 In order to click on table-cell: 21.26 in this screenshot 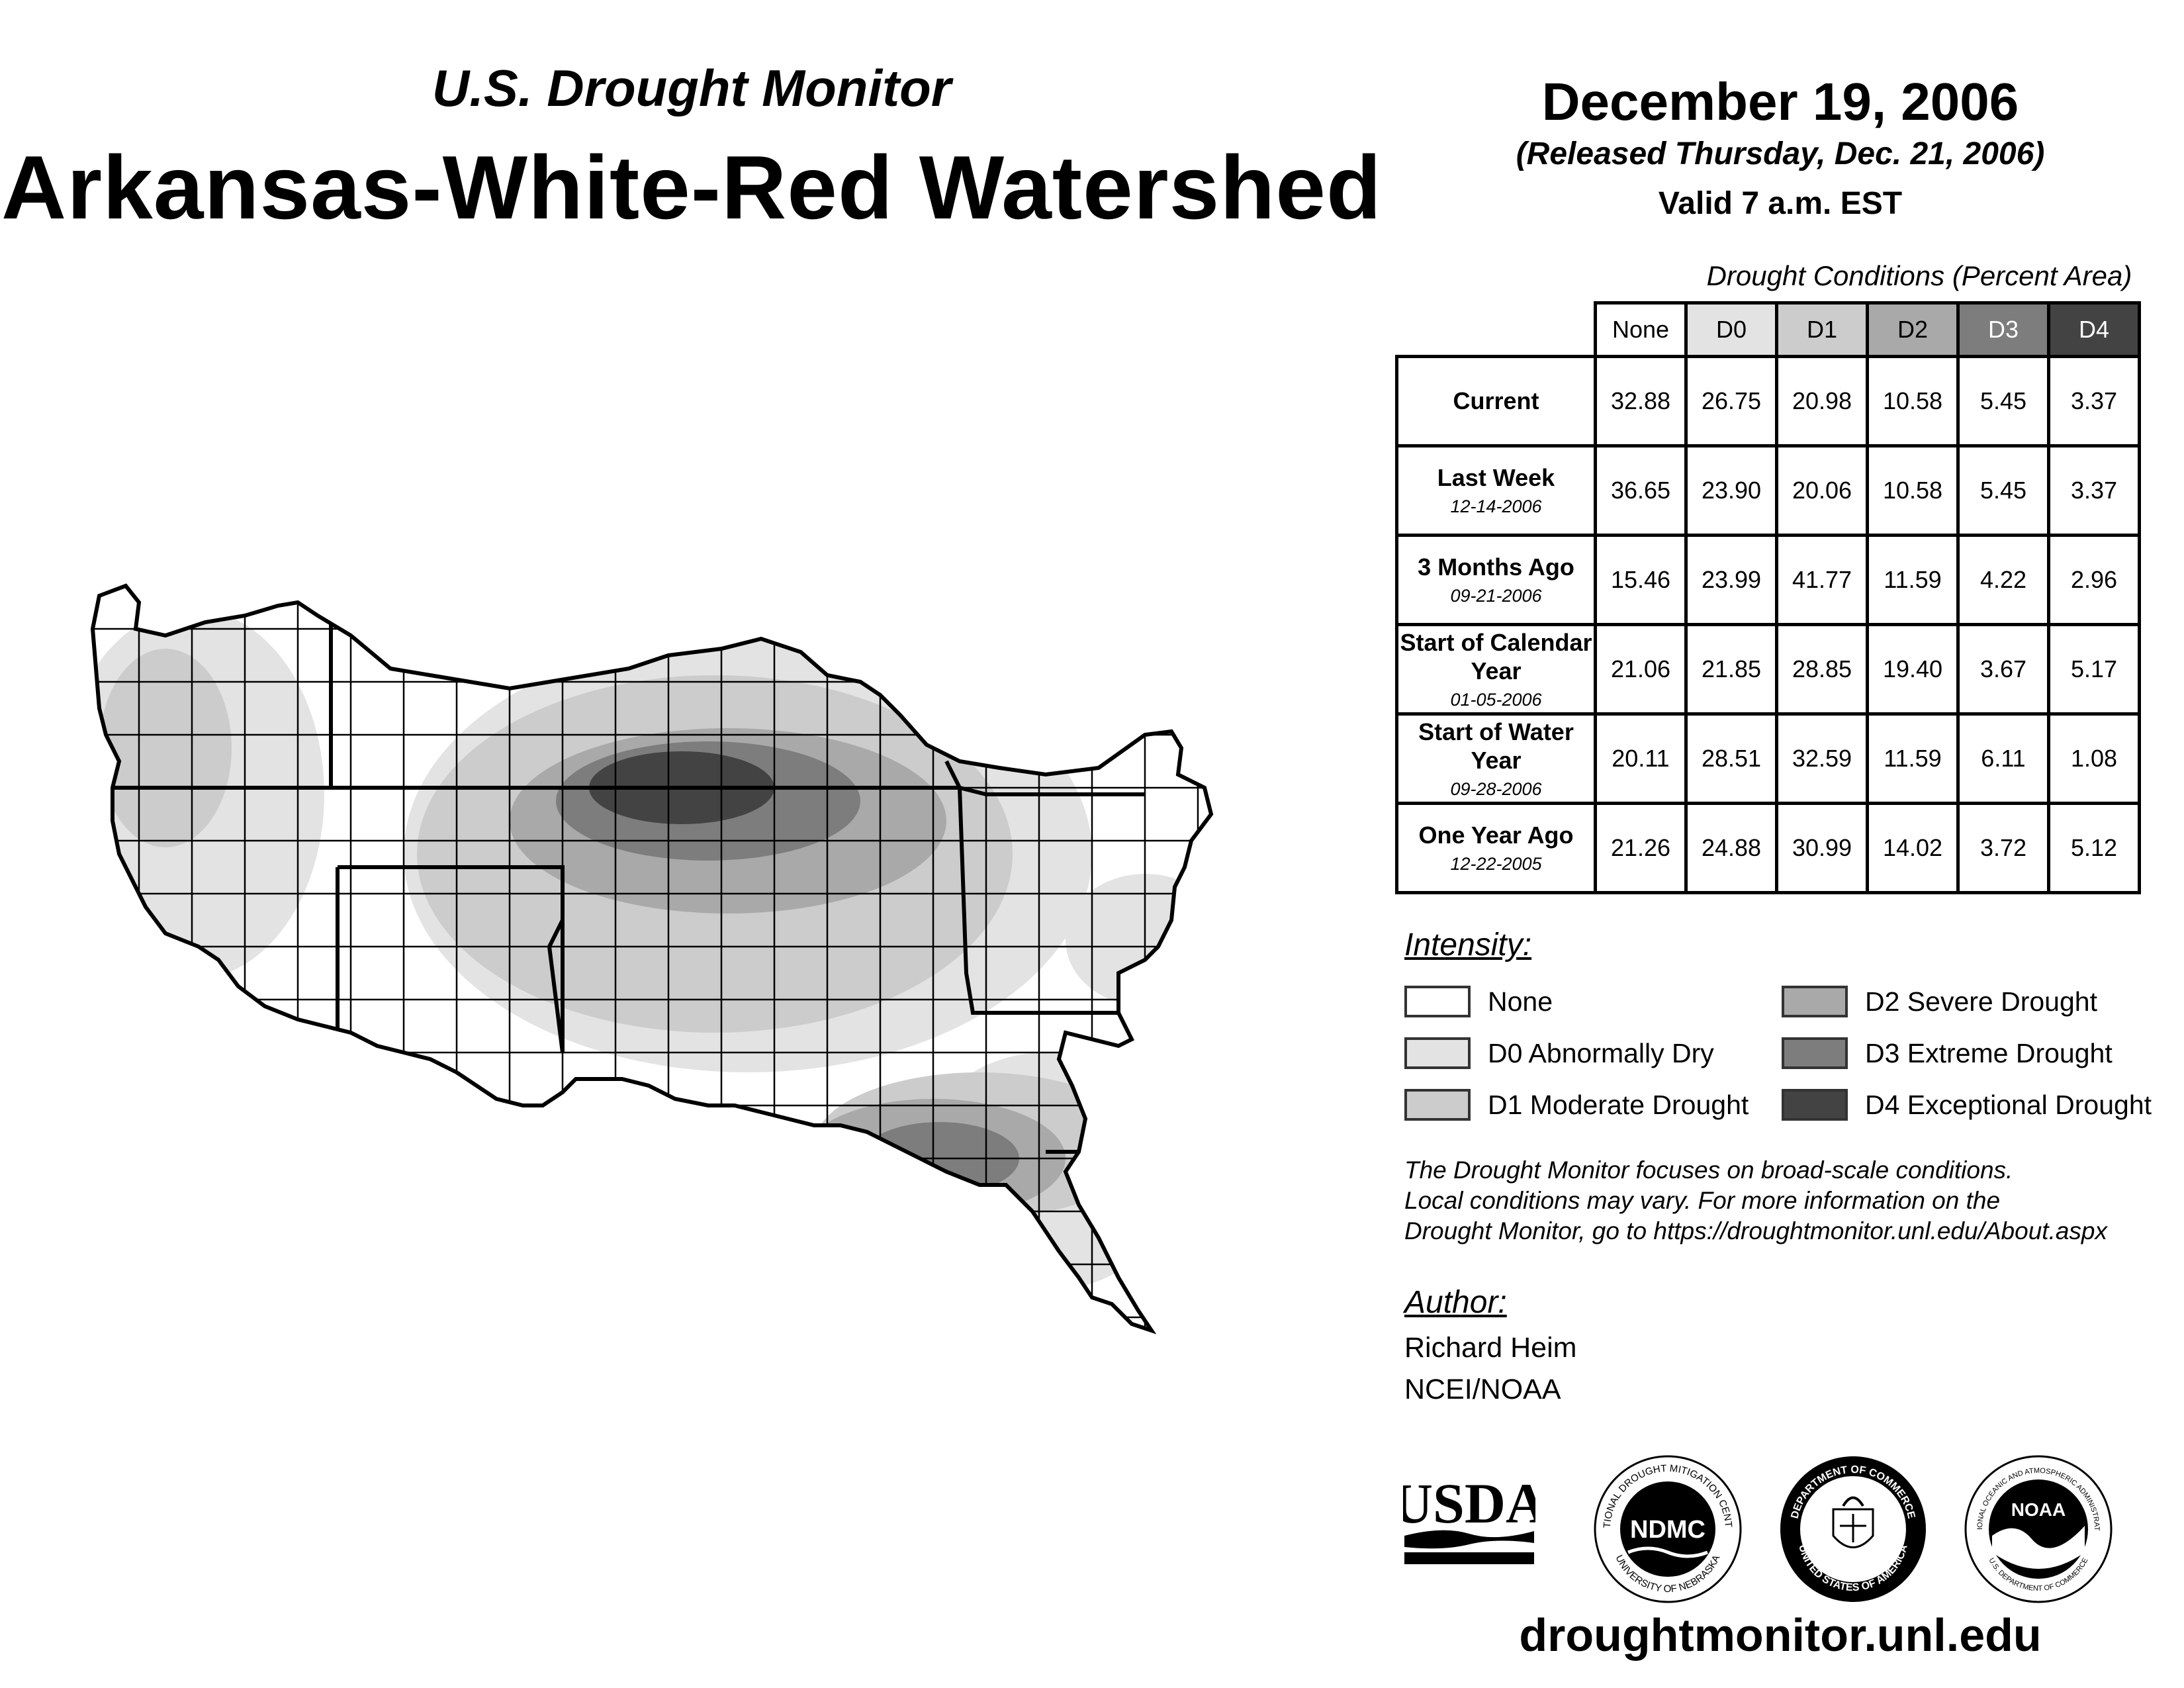, I will do `click(1641, 848)`.